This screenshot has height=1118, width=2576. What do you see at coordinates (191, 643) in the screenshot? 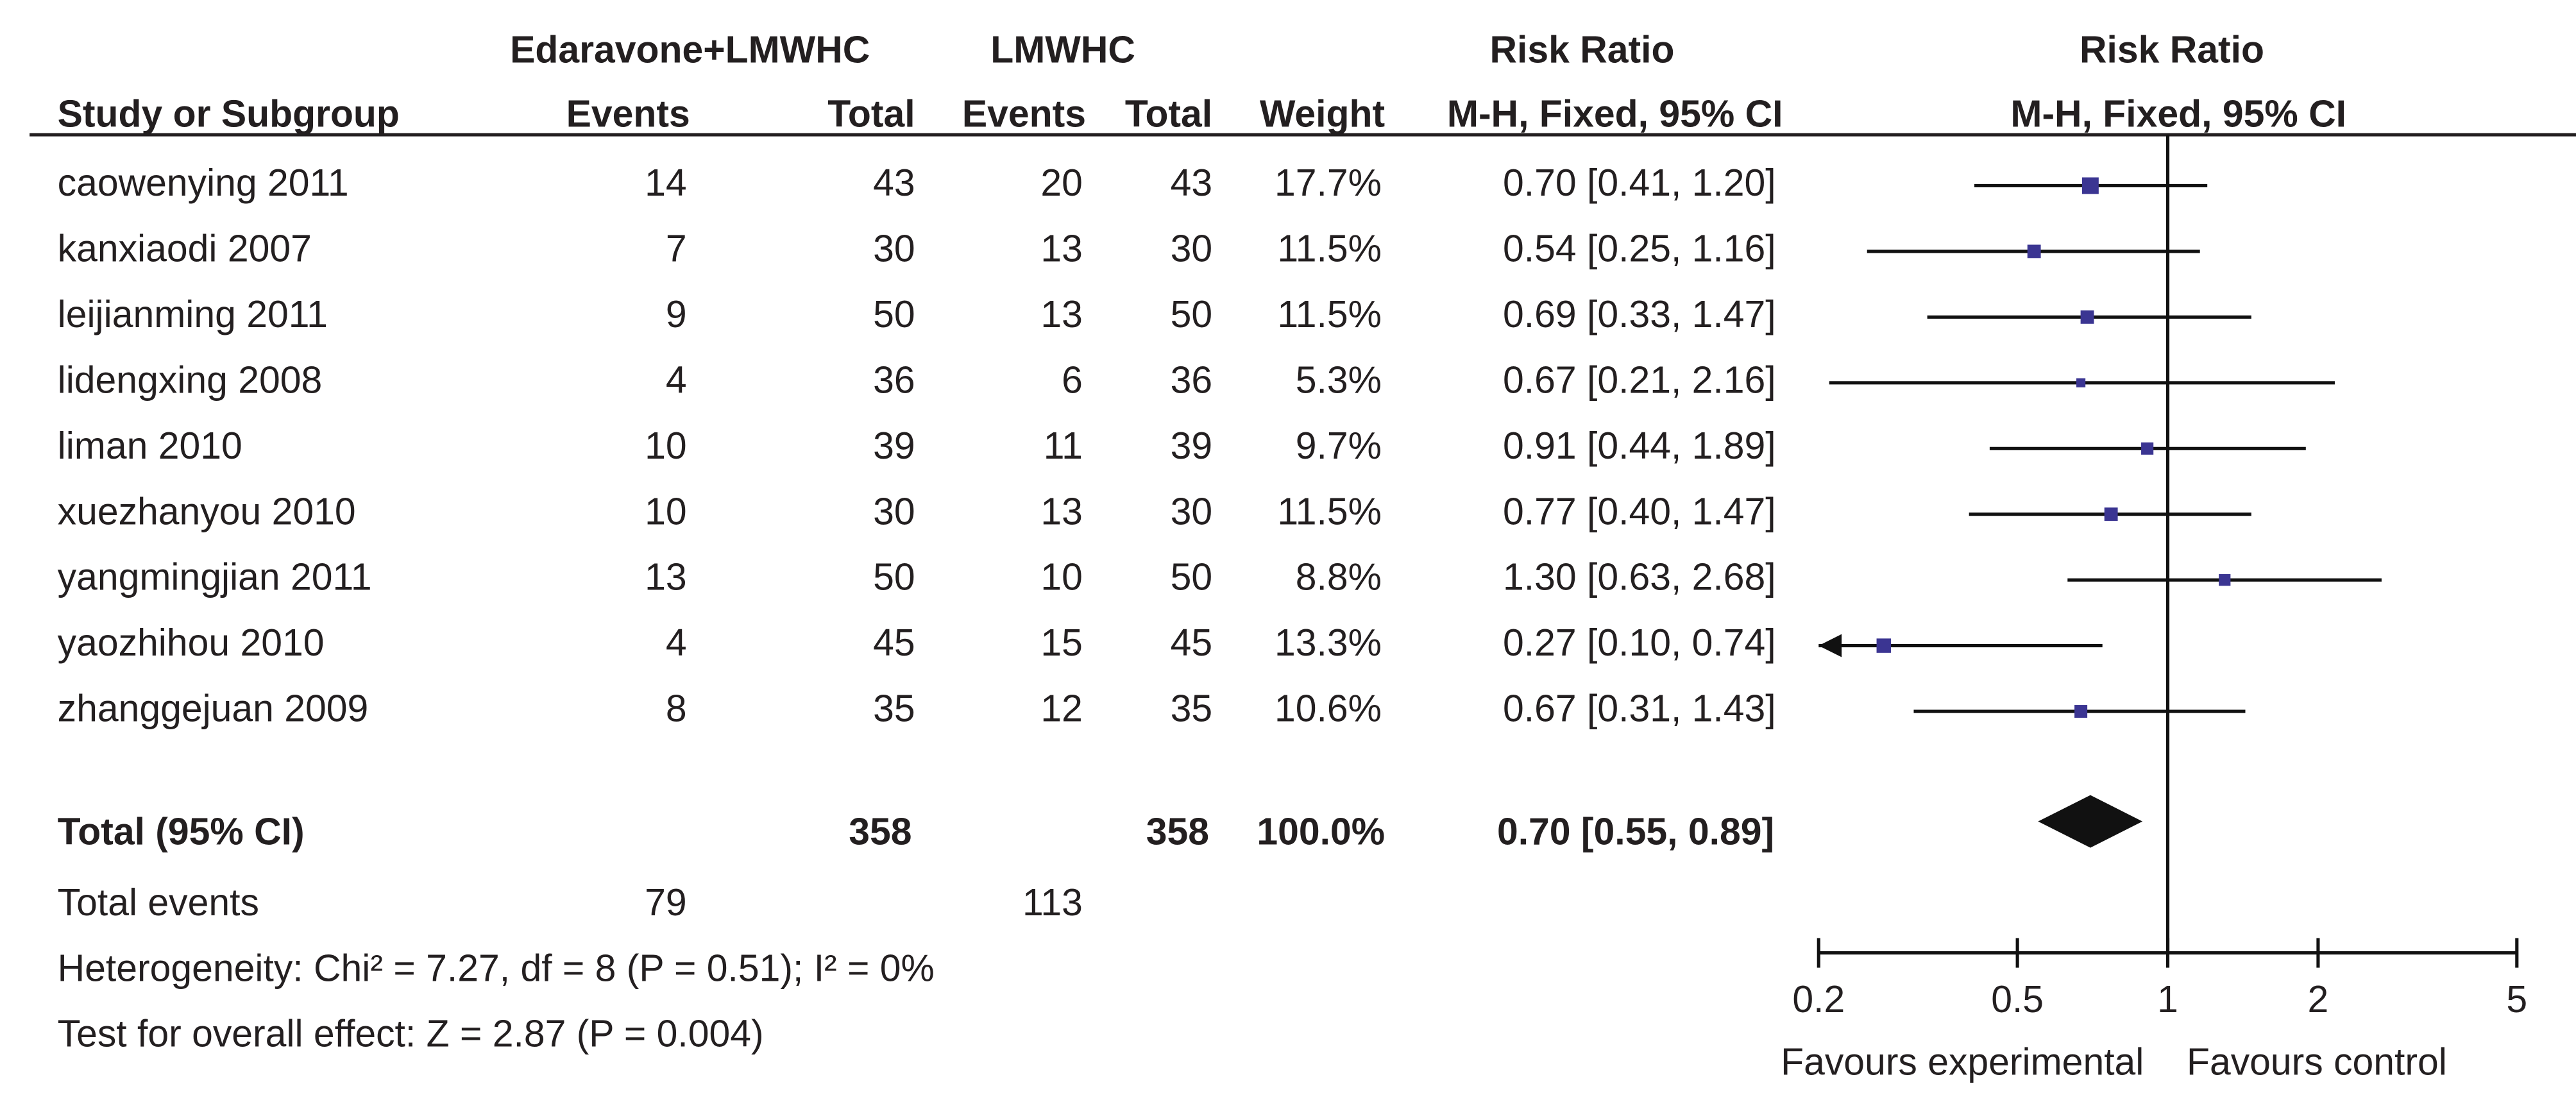
I see `study-name: yaozhihou 2010` at bounding box center [191, 643].